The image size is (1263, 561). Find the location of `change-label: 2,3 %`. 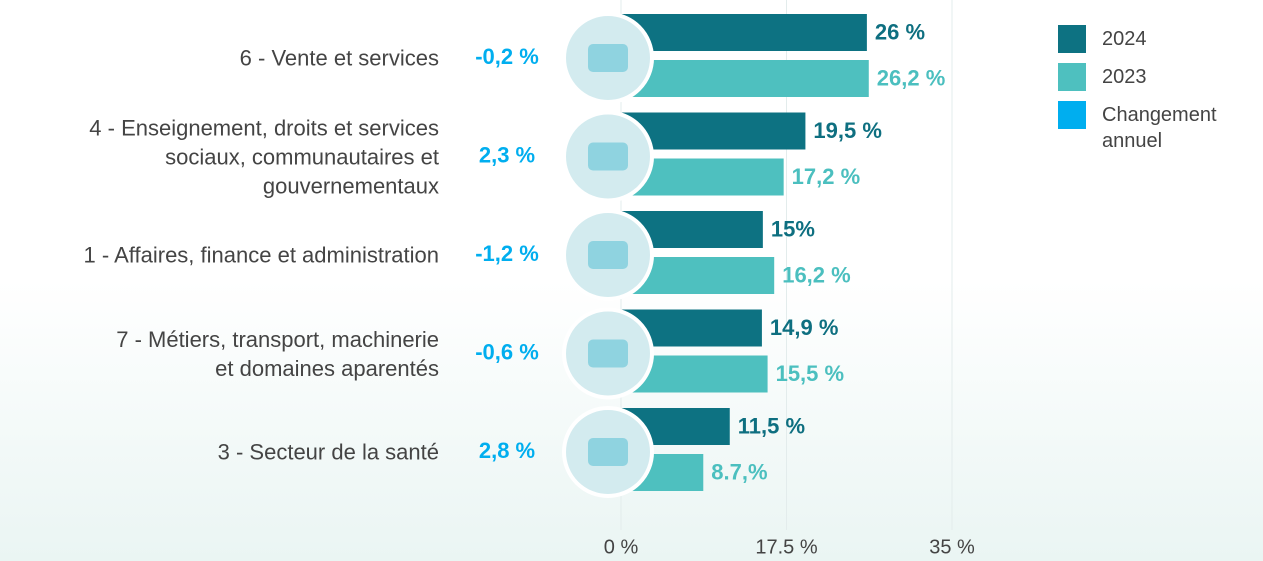

change-label: 2,3 % is located at coordinates (507, 154).